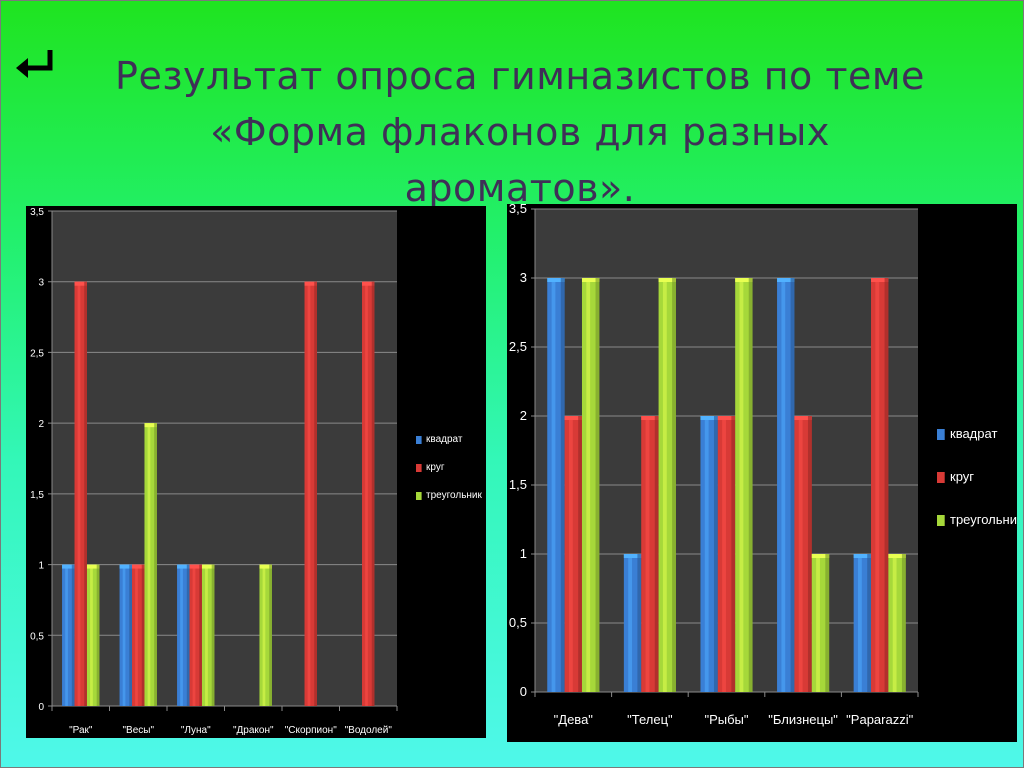 This screenshot has width=1024, height=768. Describe the element at coordinates (523, 553) in the screenshot. I see `chart-right-y-tick-label: 1` at that location.